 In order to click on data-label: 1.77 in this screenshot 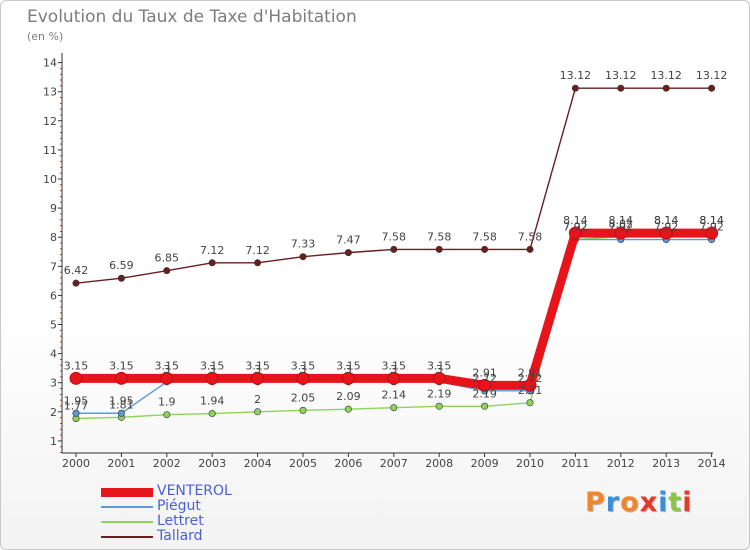, I will do `click(76, 405)`.